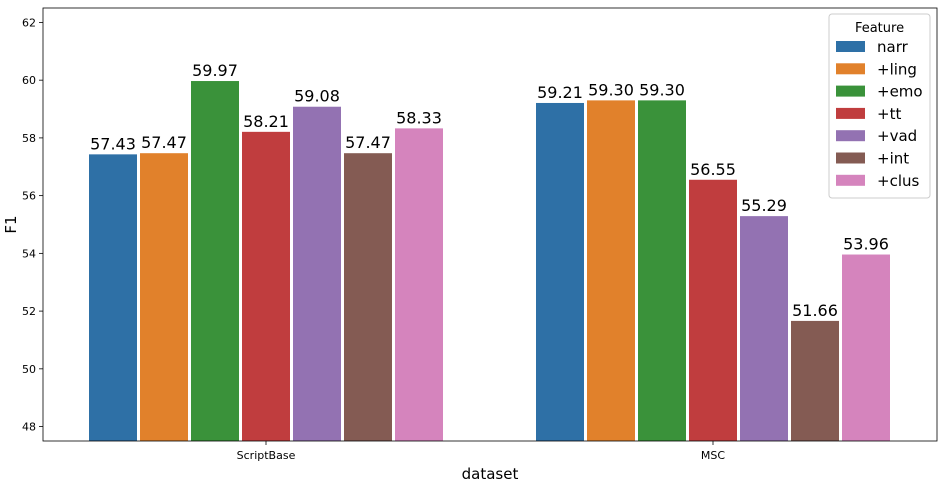 The height and width of the screenshot is (484, 944). Describe the element at coordinates (419, 117) in the screenshot. I see `bar-value-label: 58.33` at that location.